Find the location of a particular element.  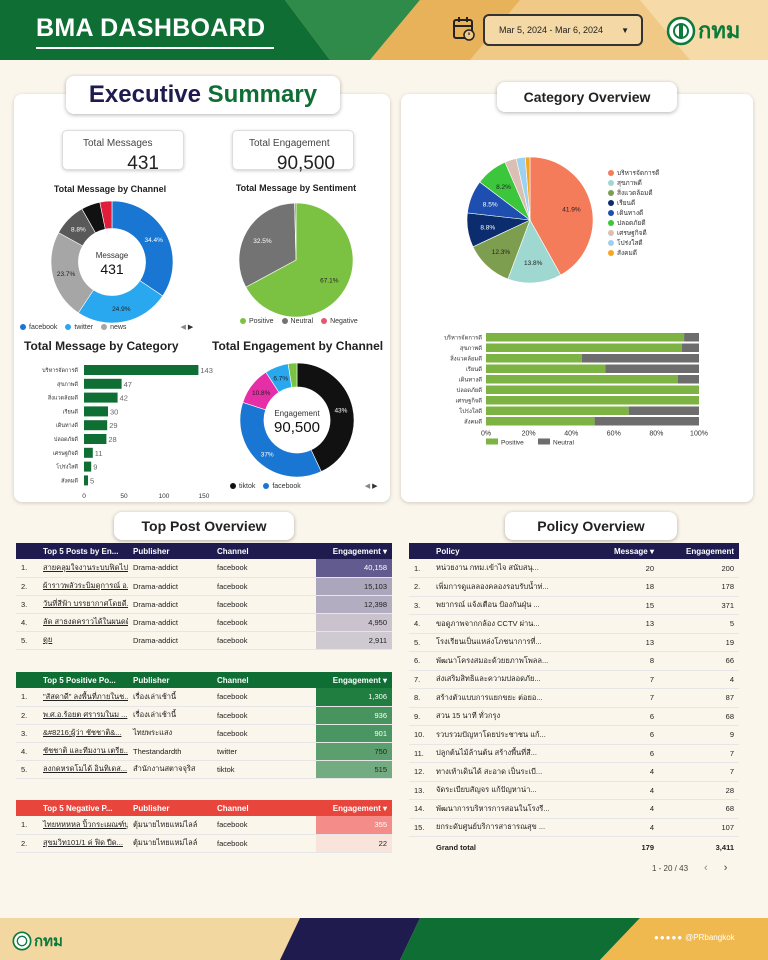

legend-item: สิ่งแวดล้อมดี is located at coordinates (633, 193).